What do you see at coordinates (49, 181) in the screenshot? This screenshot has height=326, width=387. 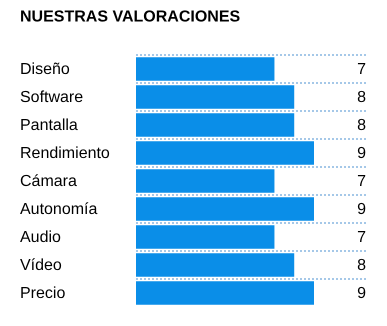 I see `y-tick-label: Cámara` at bounding box center [49, 181].